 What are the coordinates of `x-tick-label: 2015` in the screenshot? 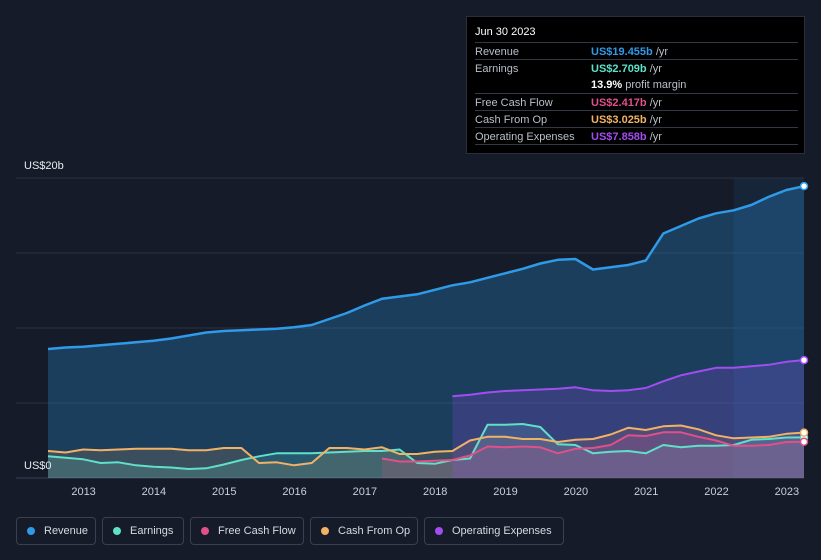 It's located at (224, 492).